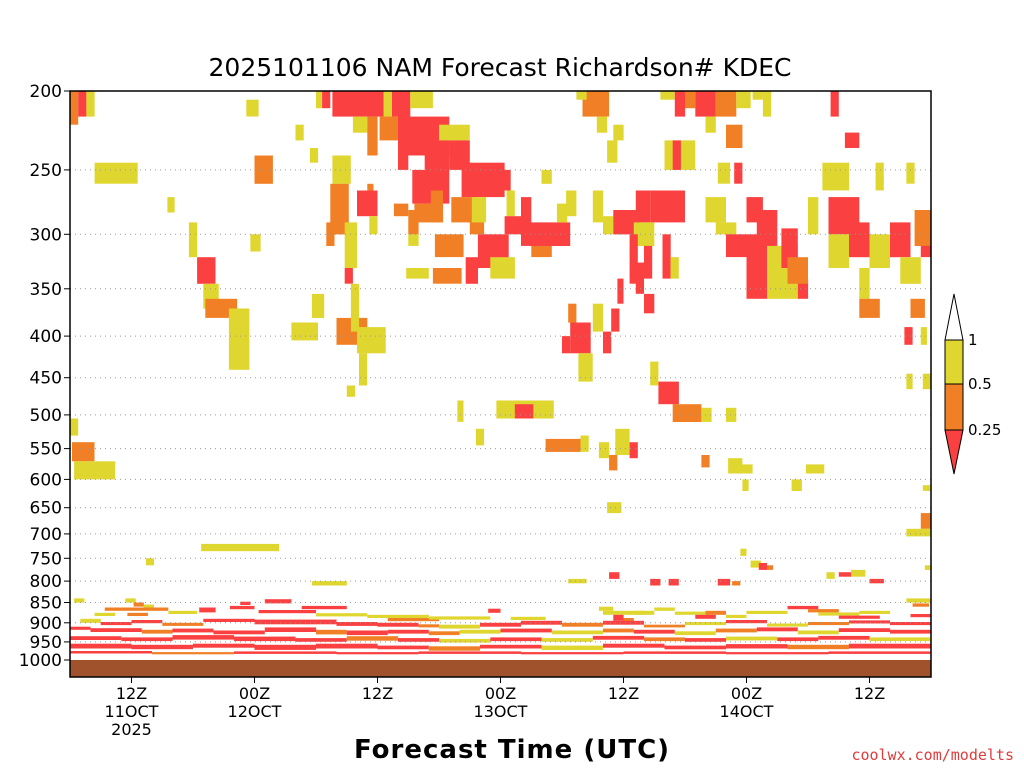 The height and width of the screenshot is (768, 1024). What do you see at coordinates (40, 661) in the screenshot?
I see `y-tick-label: 1000` at bounding box center [40, 661].